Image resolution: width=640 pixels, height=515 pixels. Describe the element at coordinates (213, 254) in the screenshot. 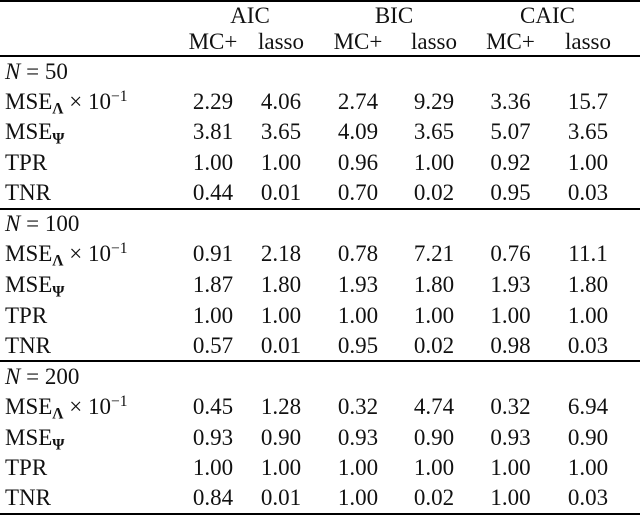

I see `cell-value: 0.91` at that location.